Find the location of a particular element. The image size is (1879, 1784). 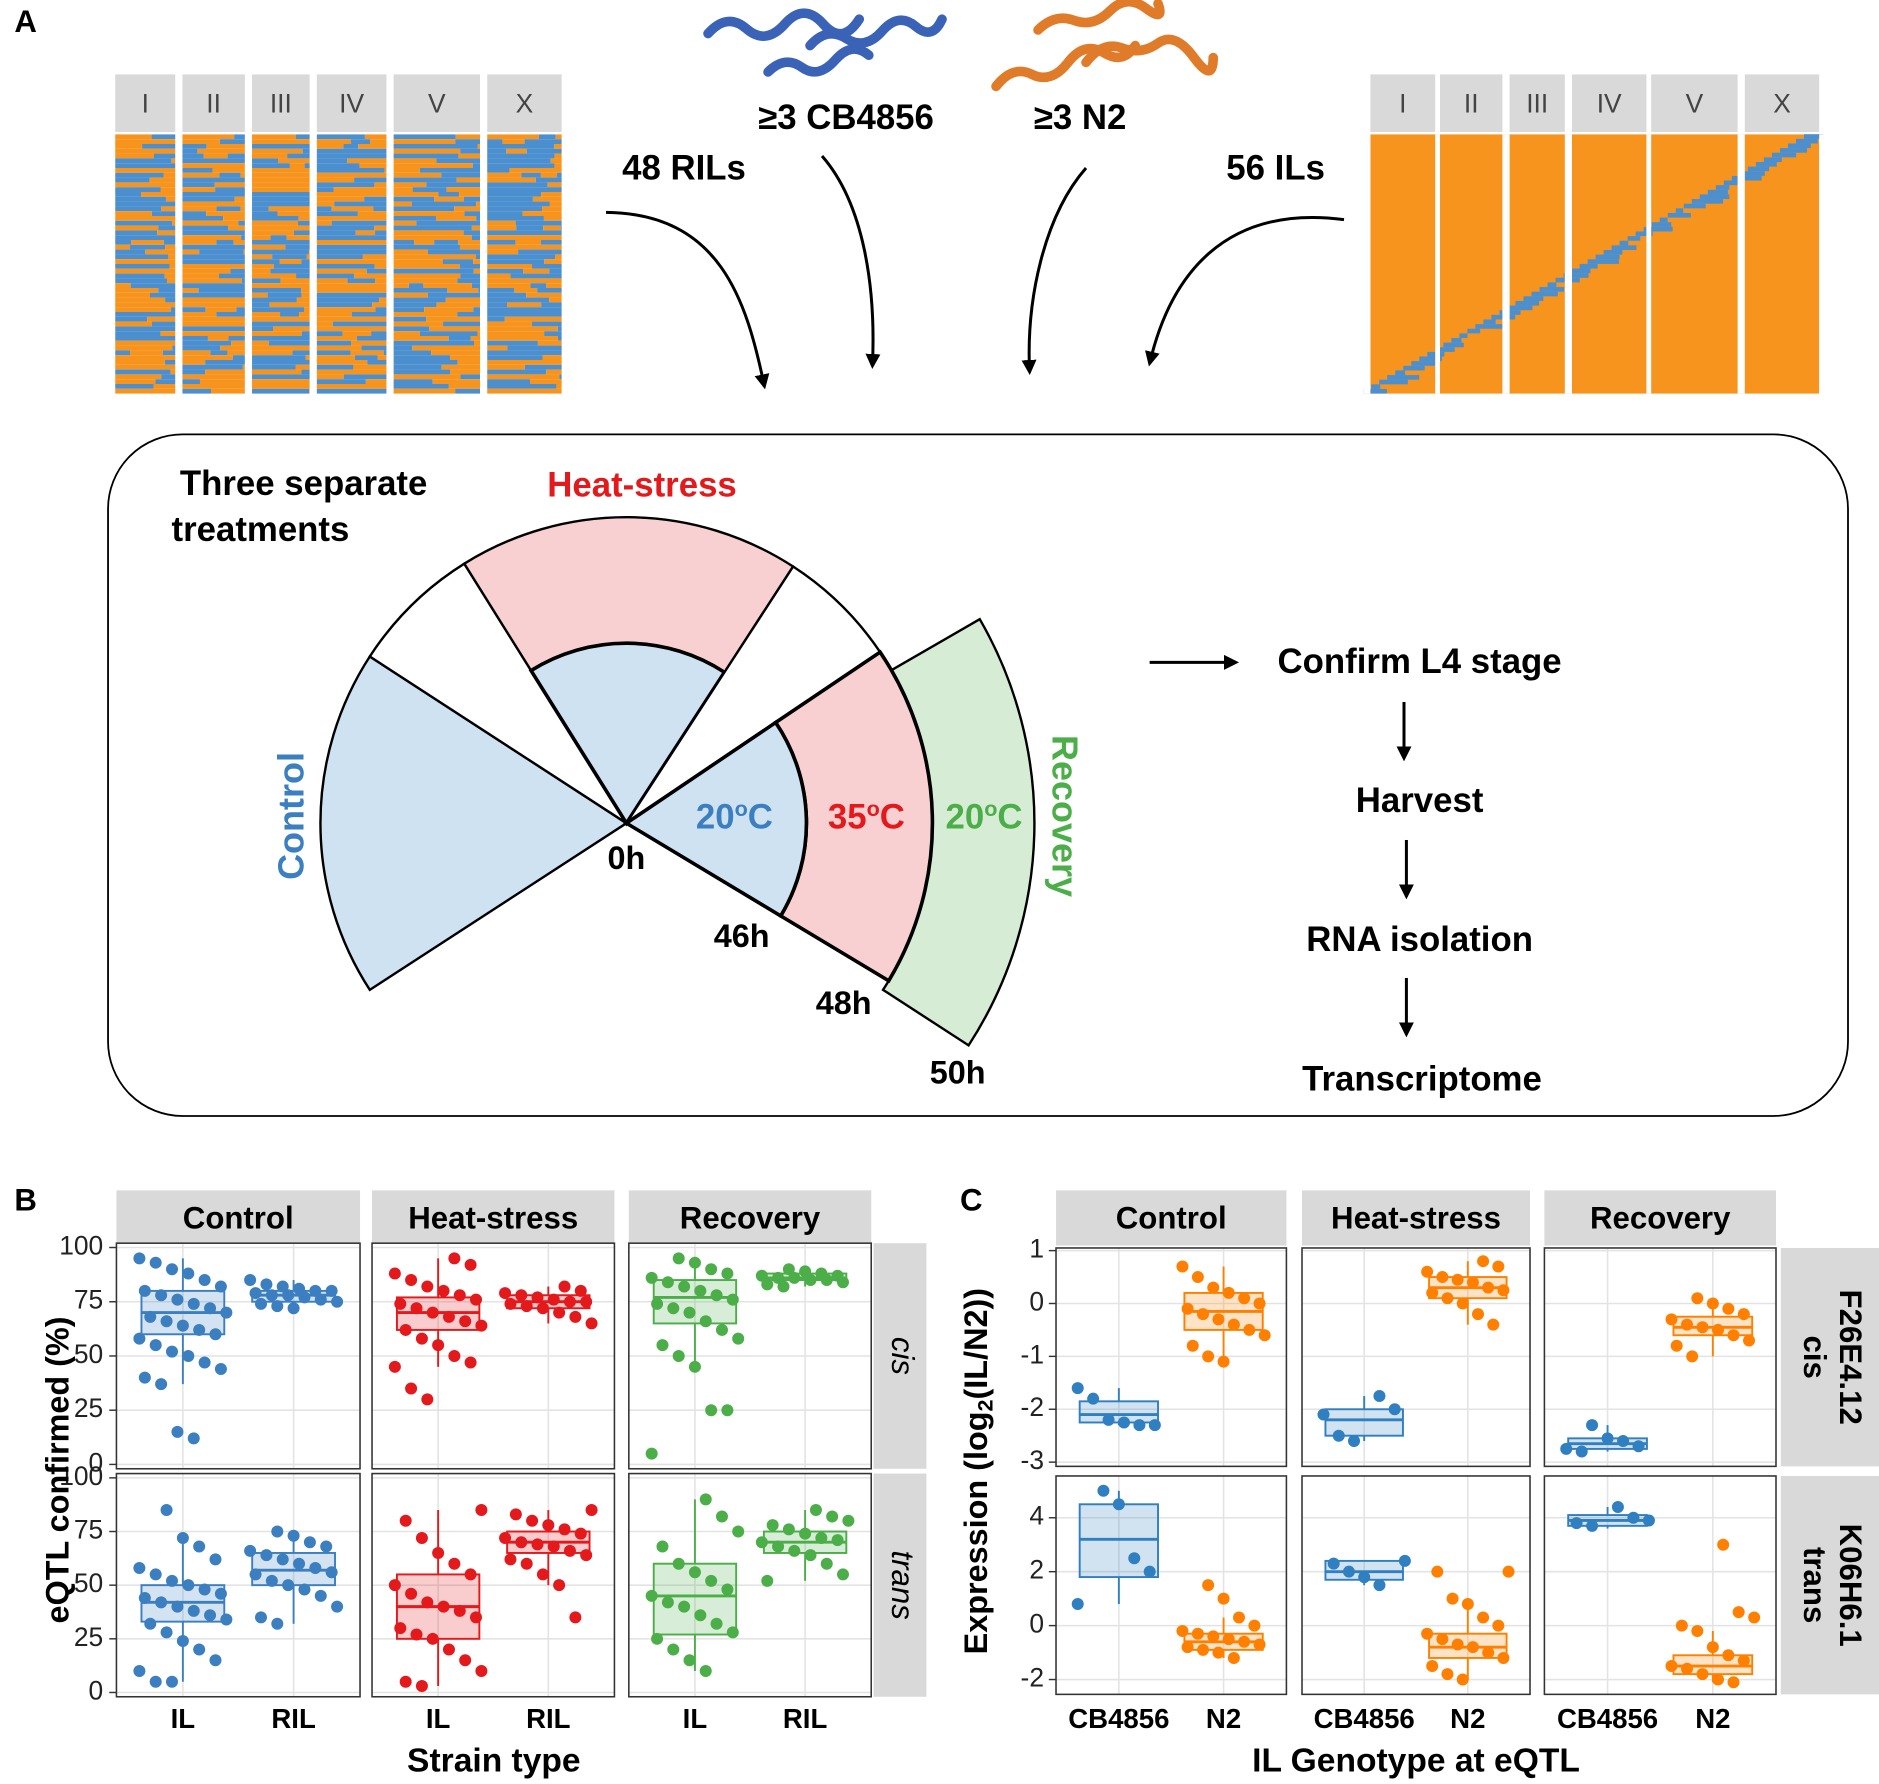

plot-background is located at coordinates (1416, 1585).